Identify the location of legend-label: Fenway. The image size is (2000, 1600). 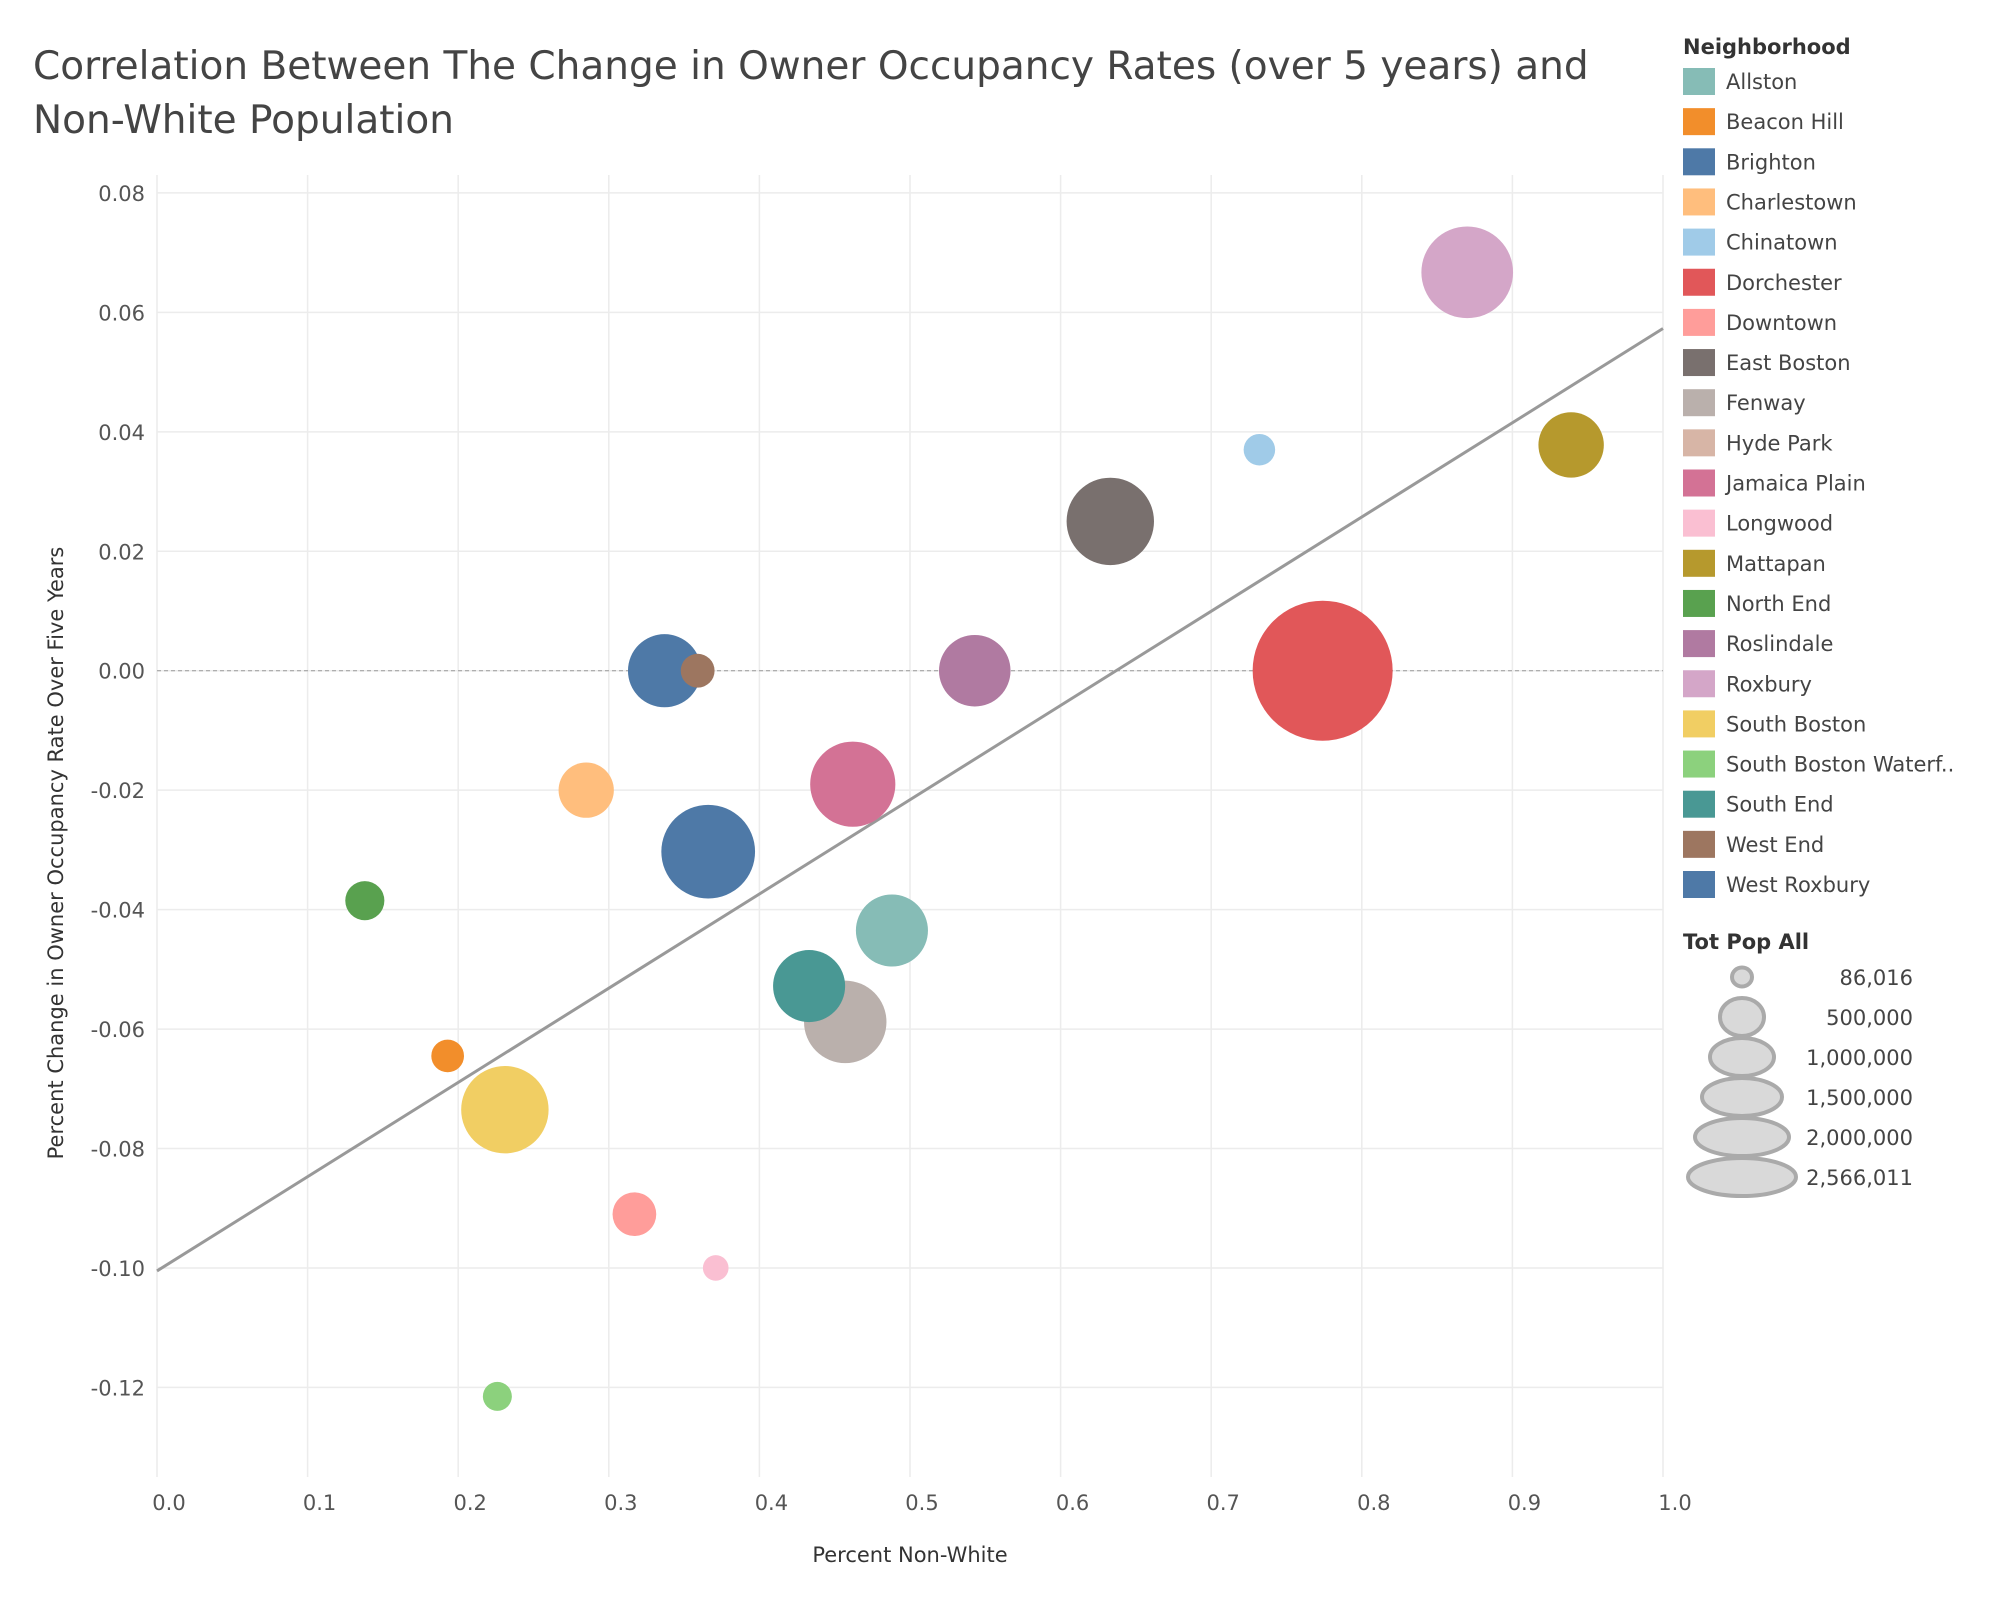
(1766, 403).